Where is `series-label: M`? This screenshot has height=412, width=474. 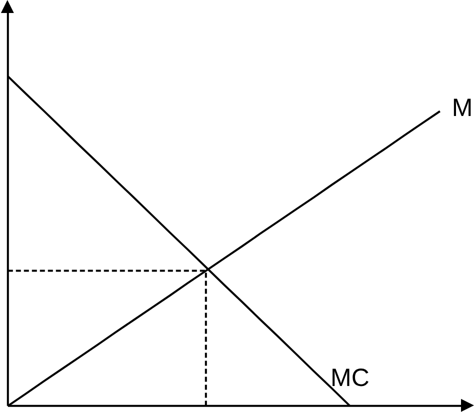
series-label: M is located at coordinates (462, 108).